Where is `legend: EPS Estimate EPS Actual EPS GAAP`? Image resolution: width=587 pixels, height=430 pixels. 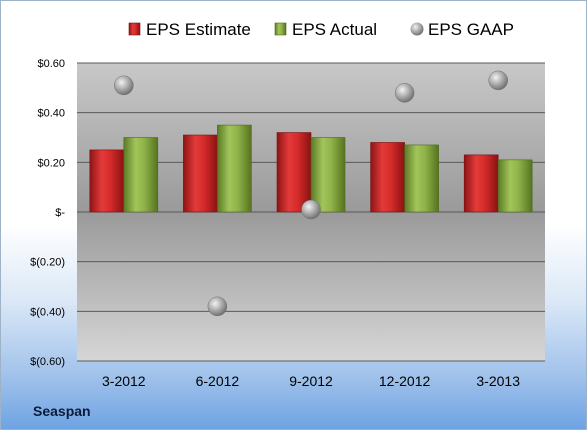
legend: EPS Estimate EPS Actual EPS GAAP is located at coordinates (321, 29).